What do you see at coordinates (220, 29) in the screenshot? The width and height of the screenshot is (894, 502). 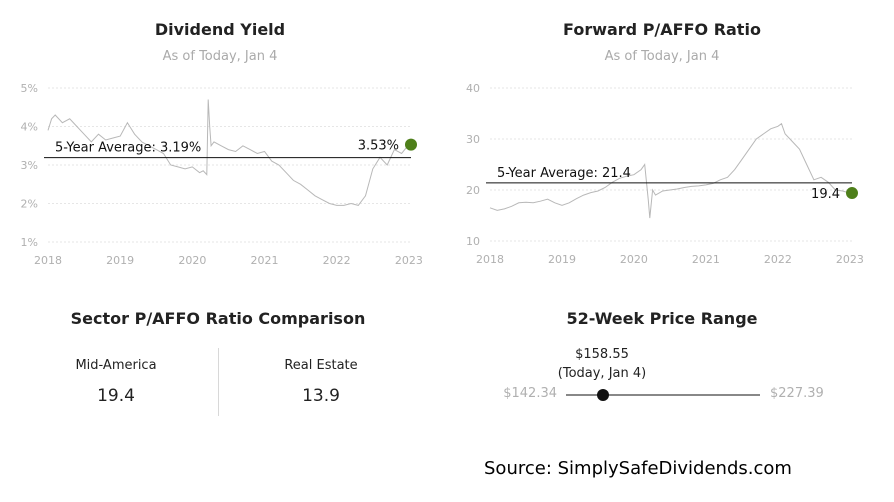 I see `dividend-yield-title: Dividend Yield` at bounding box center [220, 29].